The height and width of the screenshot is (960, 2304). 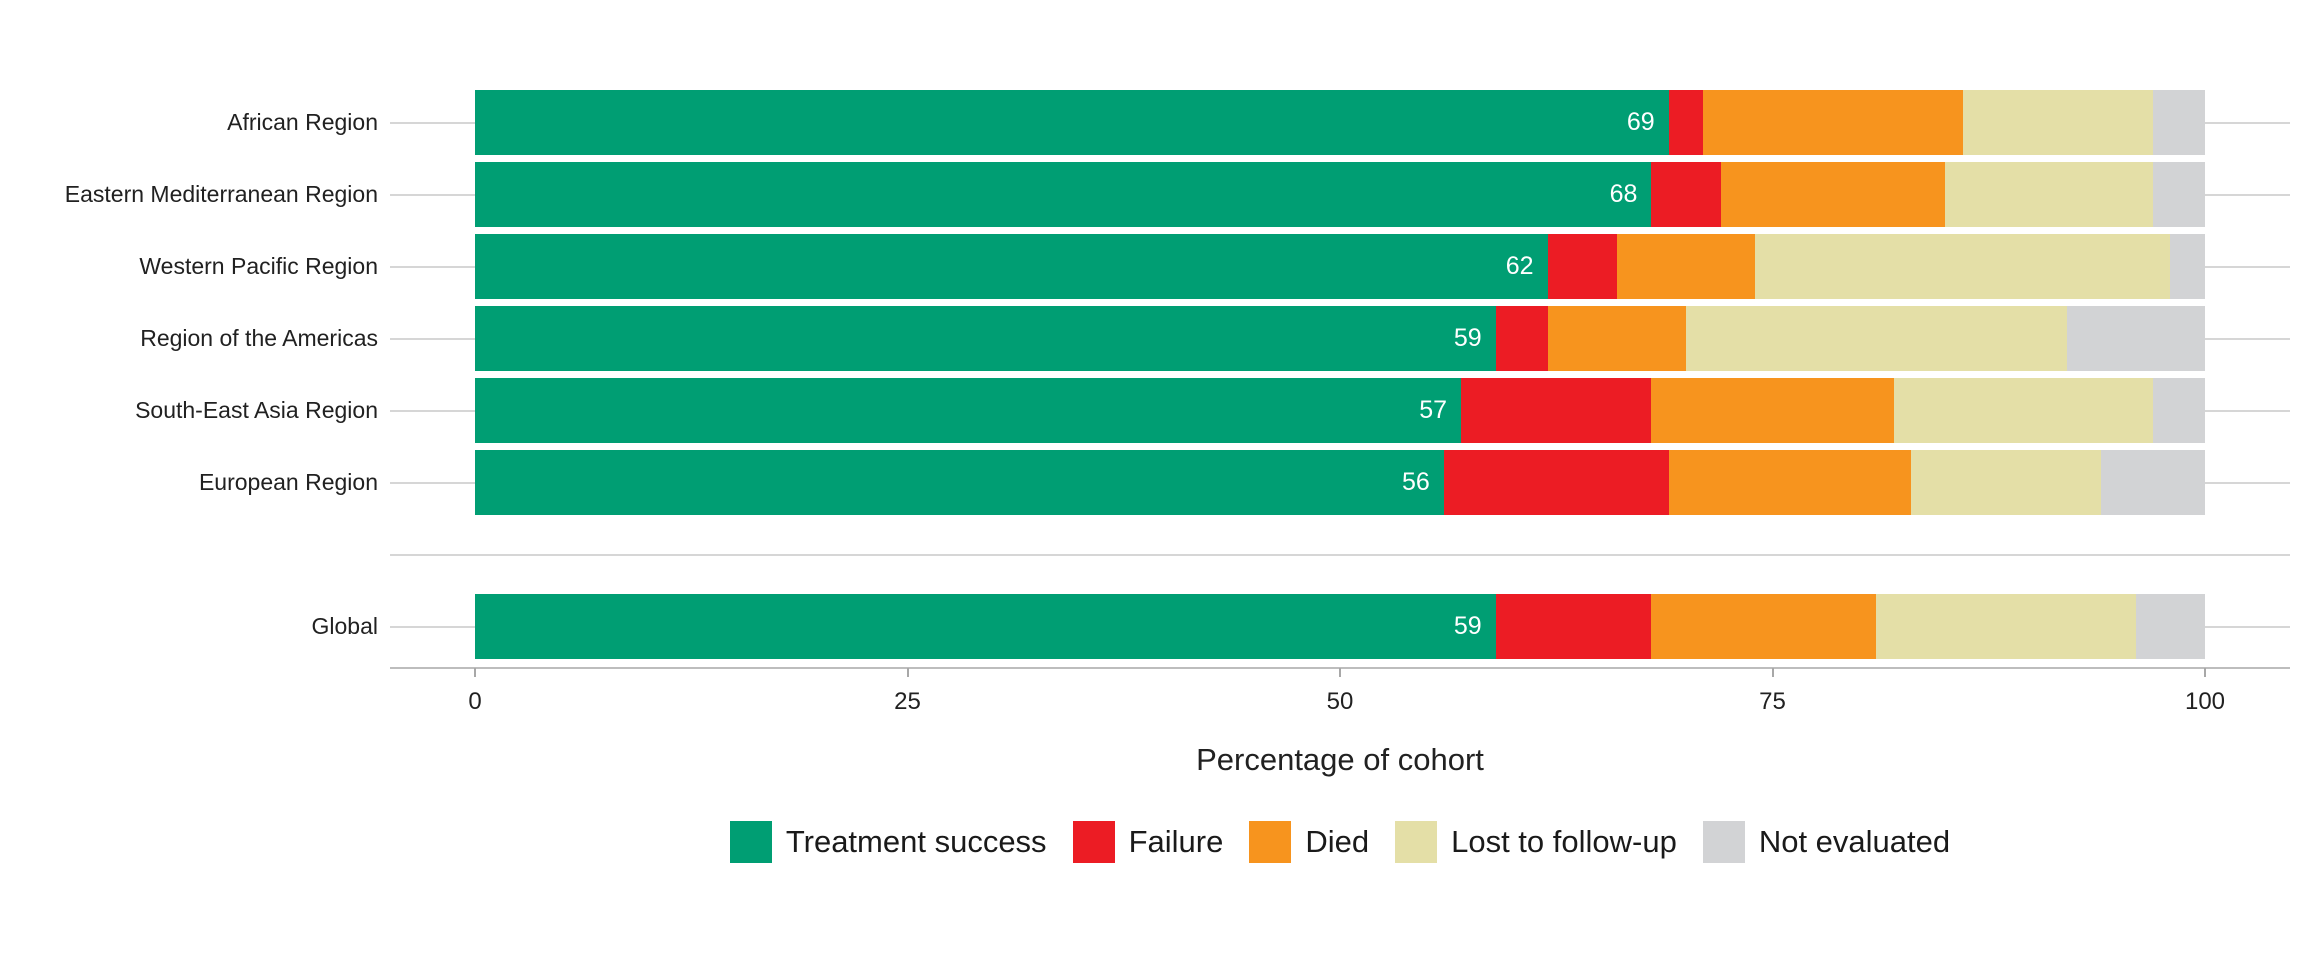 What do you see at coordinates (1519, 266) in the screenshot?
I see `bar-value-label: 62` at bounding box center [1519, 266].